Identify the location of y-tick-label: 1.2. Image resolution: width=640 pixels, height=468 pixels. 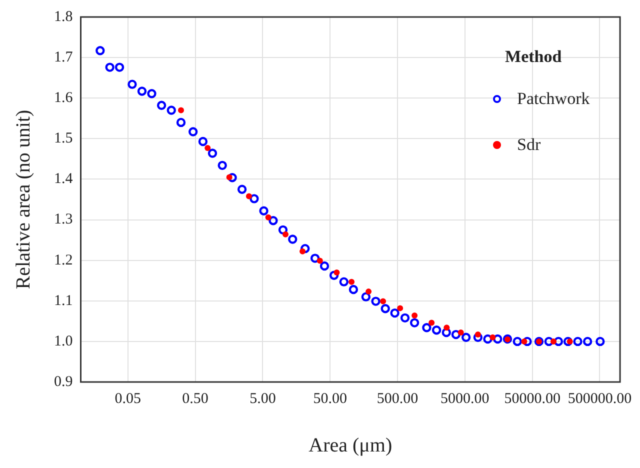
(63, 260).